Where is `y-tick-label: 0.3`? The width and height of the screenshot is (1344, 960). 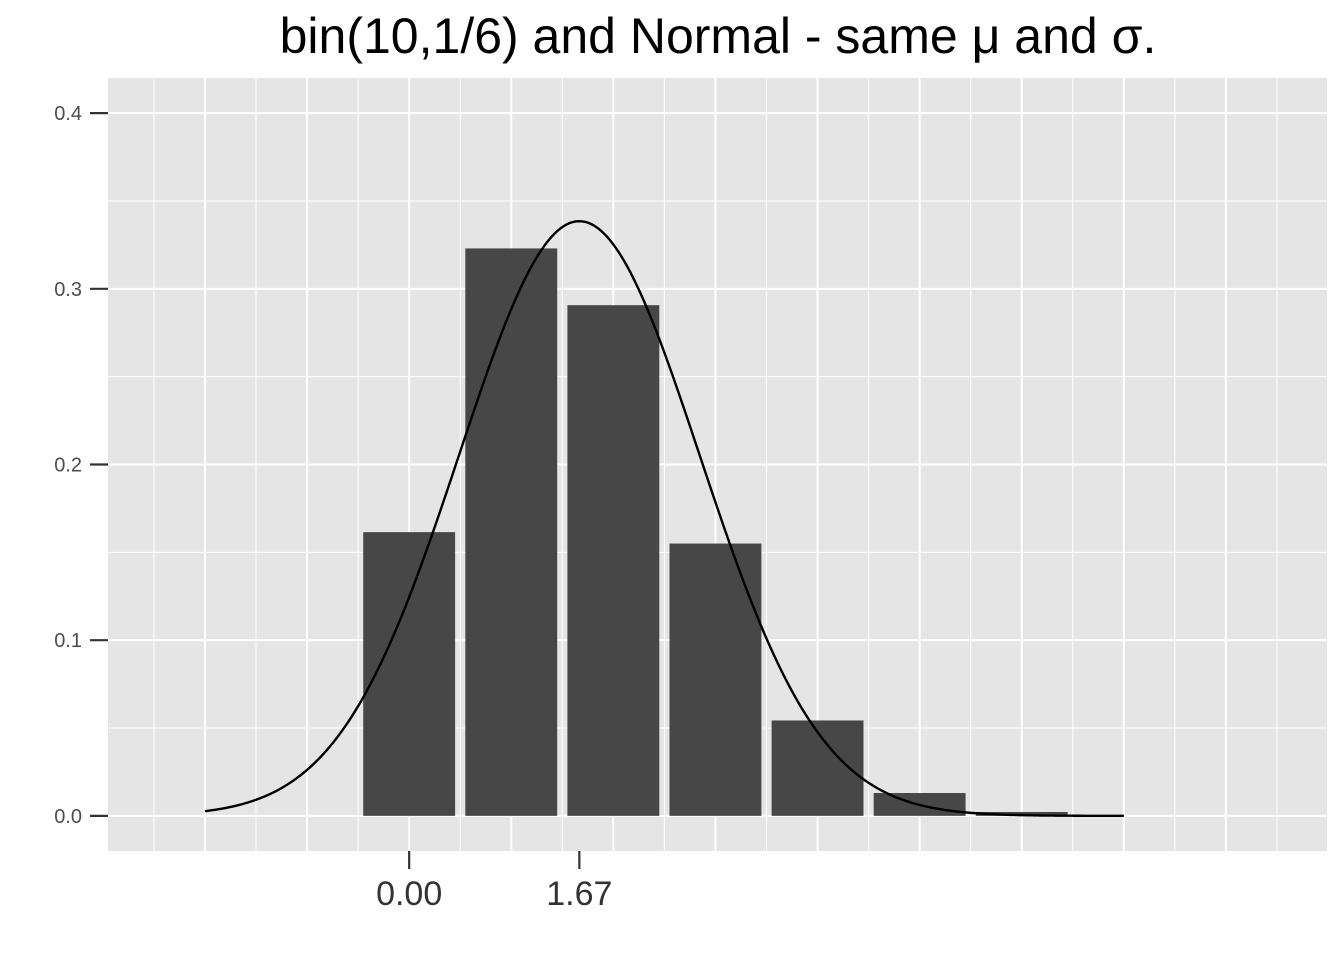
y-tick-label: 0.3 is located at coordinates (68, 290).